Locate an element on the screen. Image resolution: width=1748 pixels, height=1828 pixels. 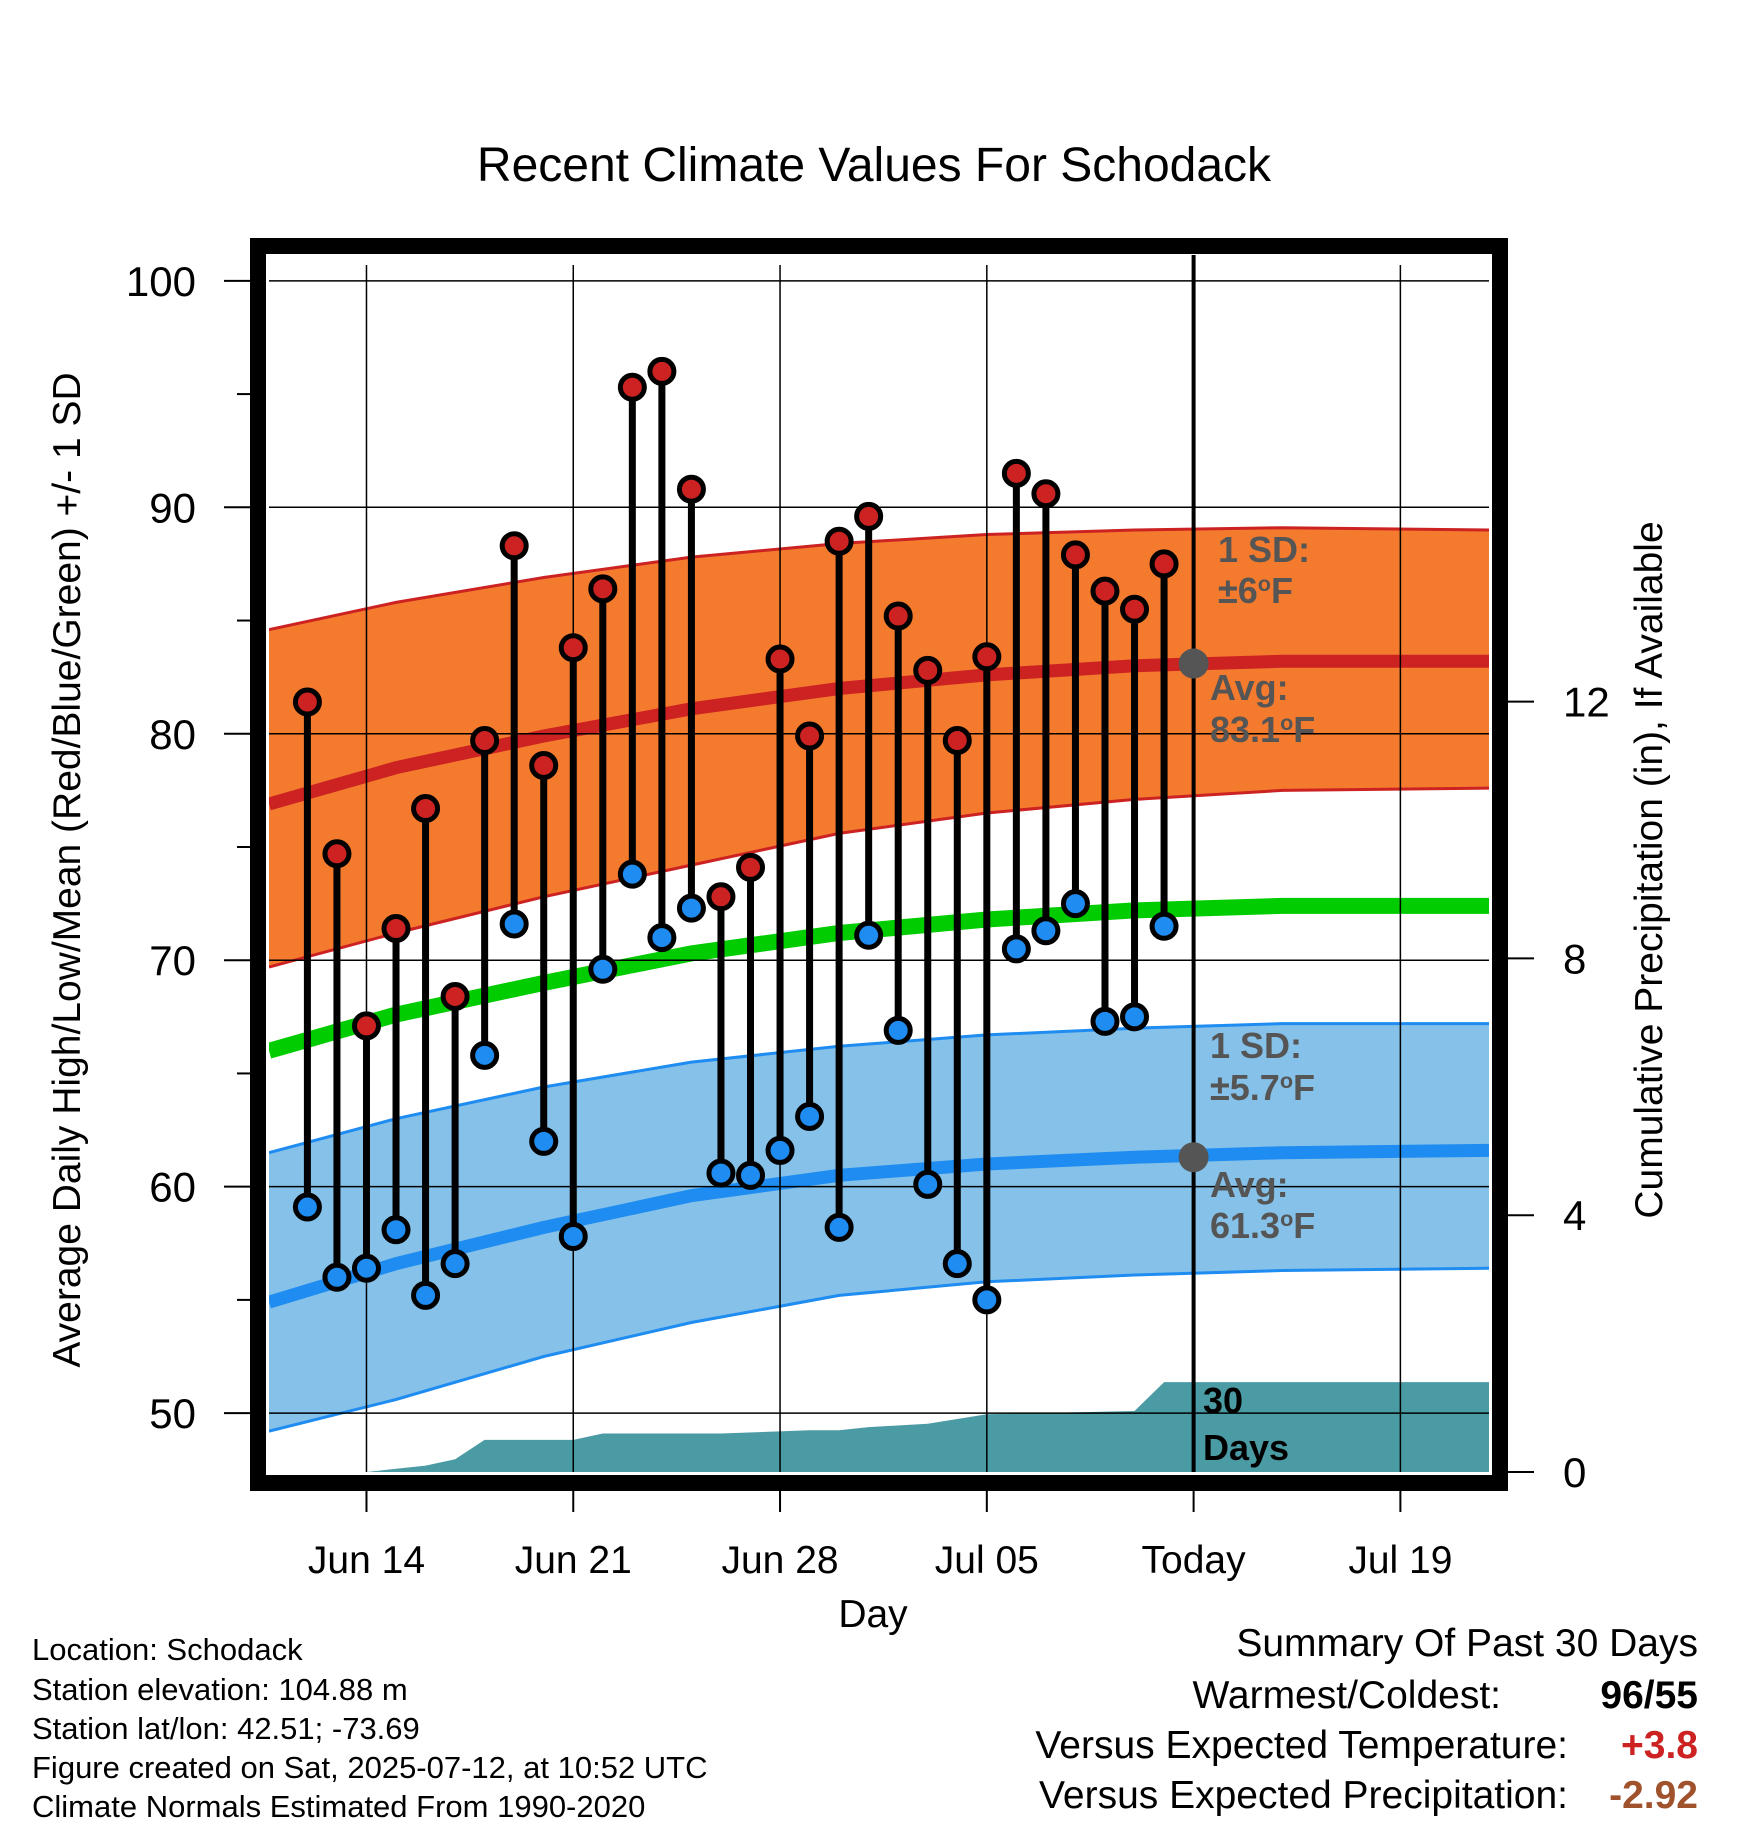
summary-slash: / is located at coordinates (1649, 1695).